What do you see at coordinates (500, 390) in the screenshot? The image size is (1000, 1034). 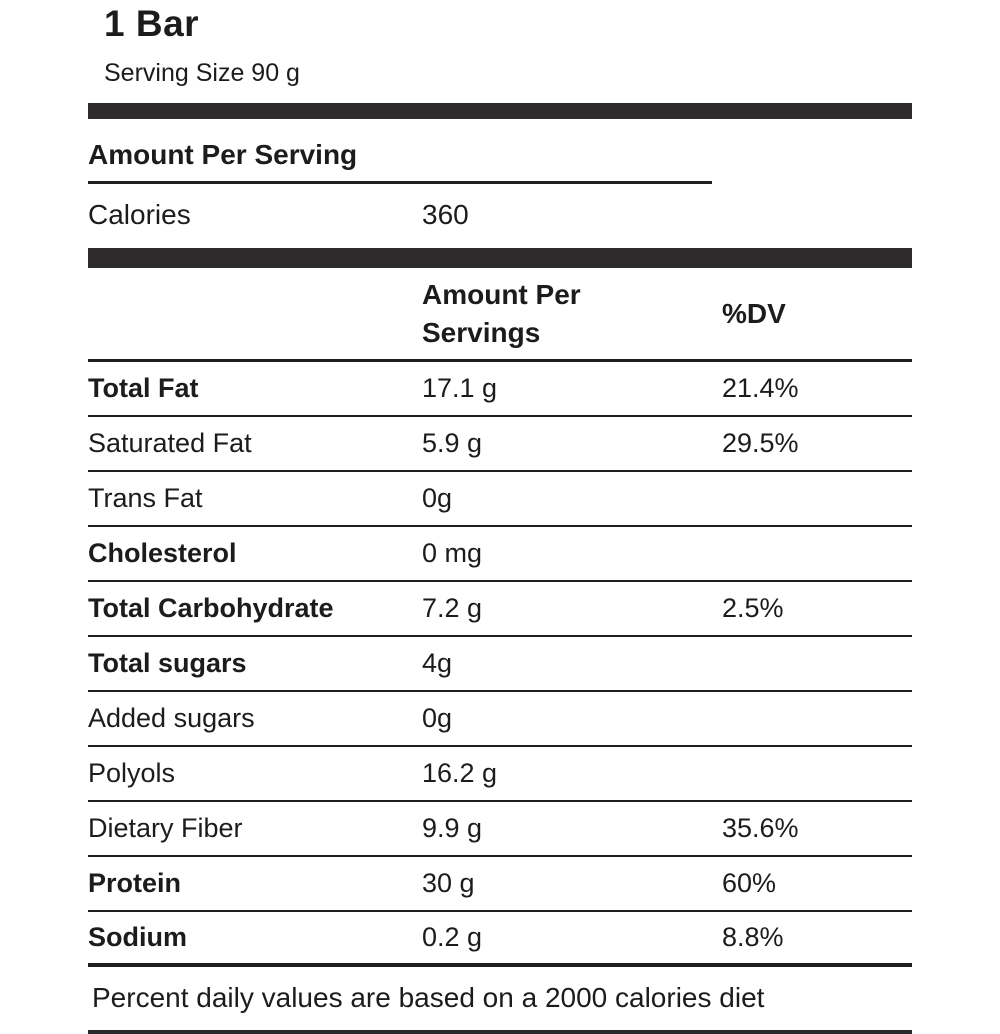 I see `table-row: Total Fat 17.1 g 21.4%` at bounding box center [500, 390].